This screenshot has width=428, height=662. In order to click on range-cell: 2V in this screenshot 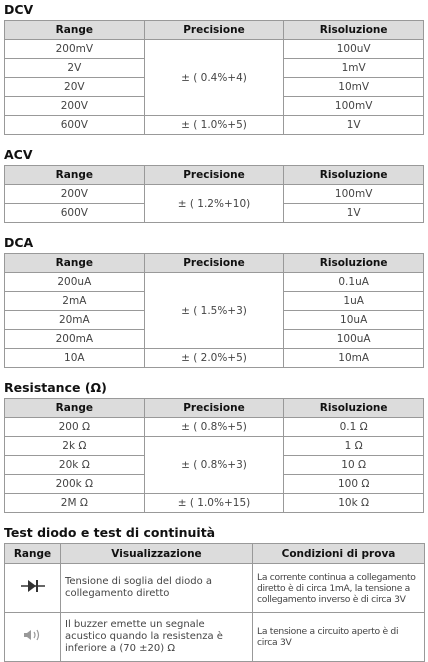, I will do `click(74, 68)`.